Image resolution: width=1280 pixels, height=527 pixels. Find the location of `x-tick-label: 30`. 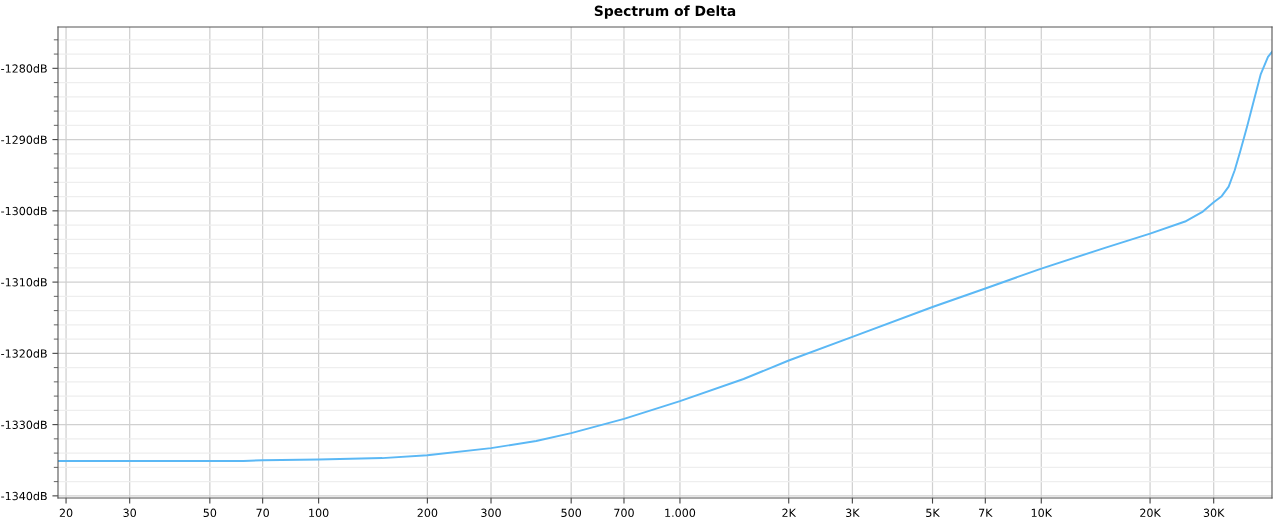

x-tick-label: 30 is located at coordinates (130, 513).